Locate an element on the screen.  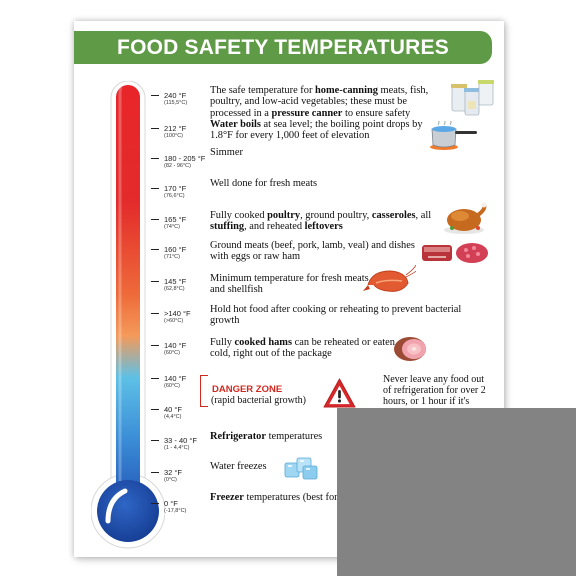
temperature-label: 165 °F (74°C) is located at coordinates (175, 223).